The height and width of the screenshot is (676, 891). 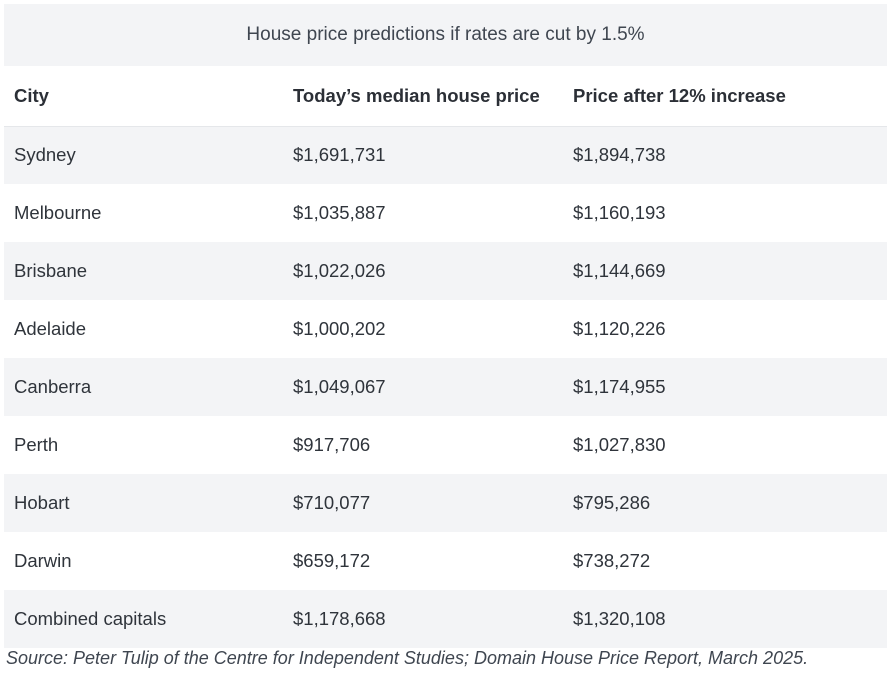 I want to click on table-row: Combined capitals $1,178,668 $1,320,108, so click(x=445, y=619).